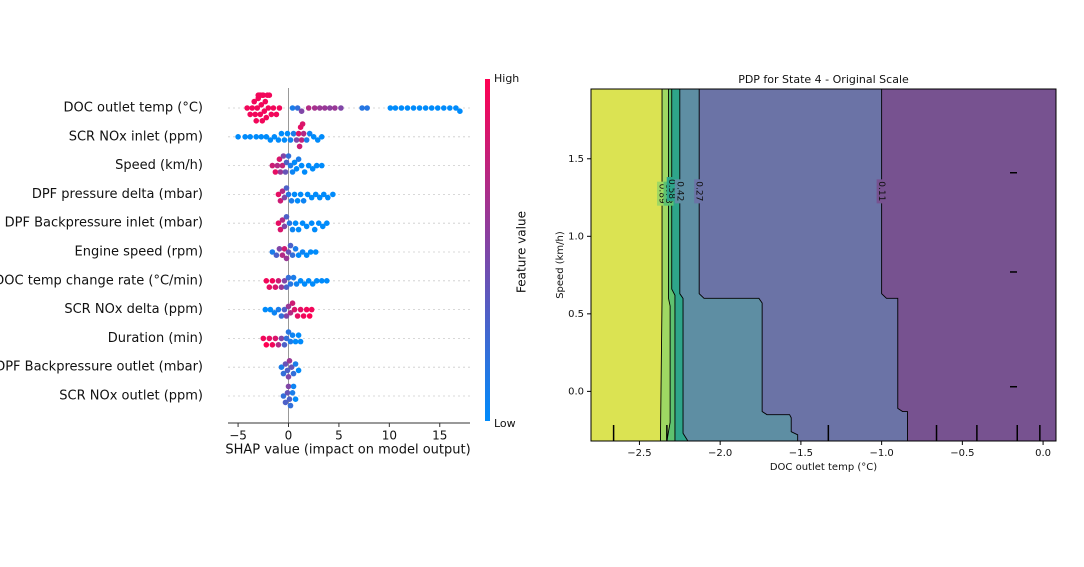  Describe the element at coordinates (823, 467) in the screenshot. I see `x-axis-label: DOC outlet temp (°C)` at that location.